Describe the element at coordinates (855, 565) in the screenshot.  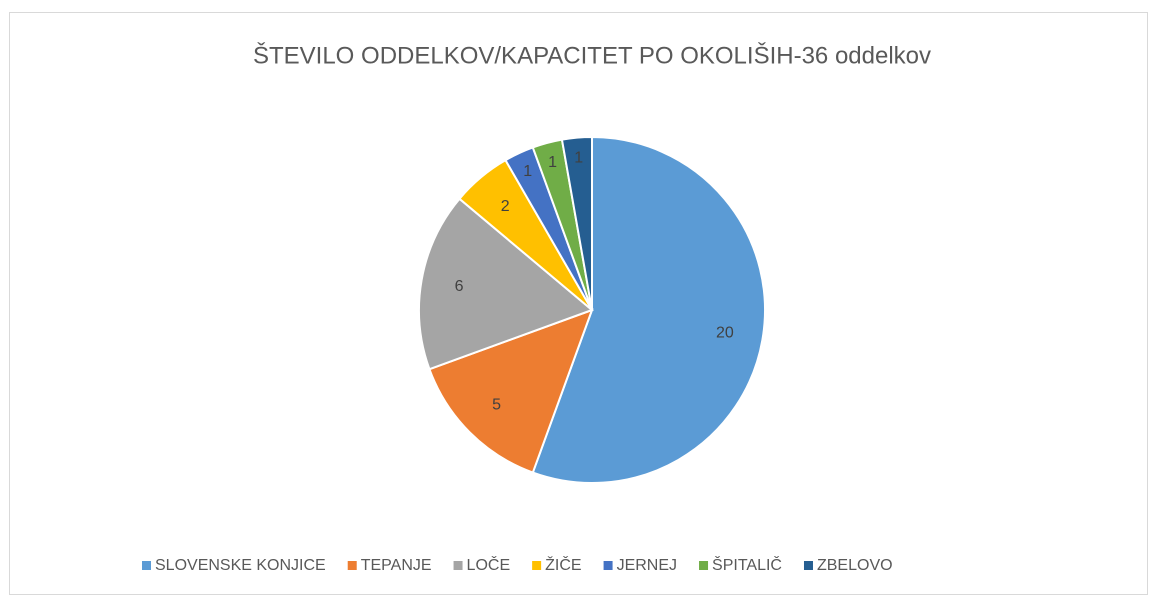
I see `legend-label: ZBELOVO` at that location.